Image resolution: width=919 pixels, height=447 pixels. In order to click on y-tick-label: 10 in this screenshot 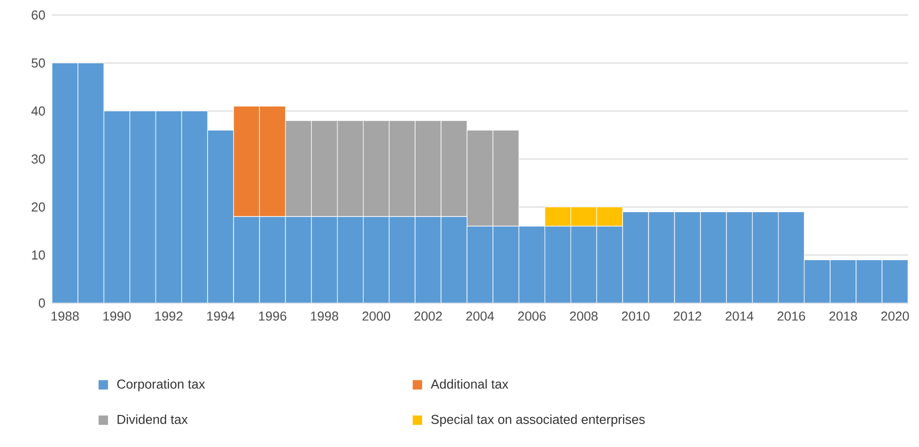, I will do `click(38, 255)`.